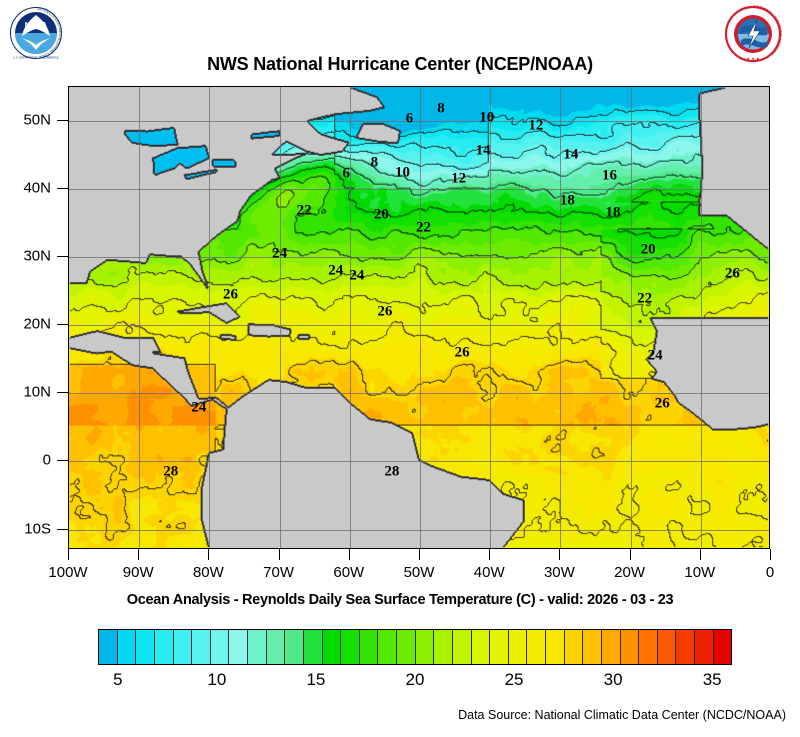 The height and width of the screenshot is (737, 800). Describe the element at coordinates (700, 572) in the screenshot. I see `axis-label-lon-10W: 10W` at that location.